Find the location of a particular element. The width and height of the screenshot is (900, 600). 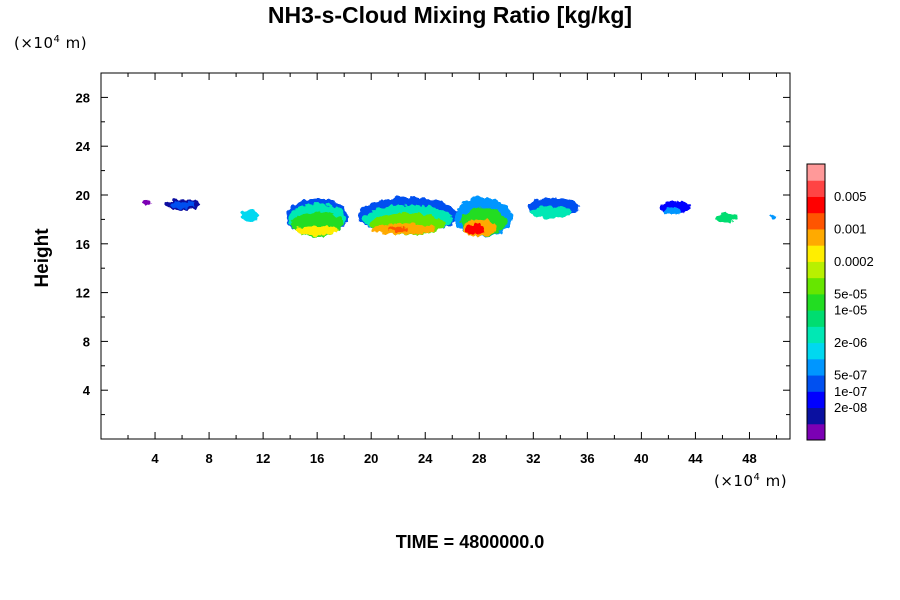

y-unit-prefix: (×10 is located at coordinates (34, 43).